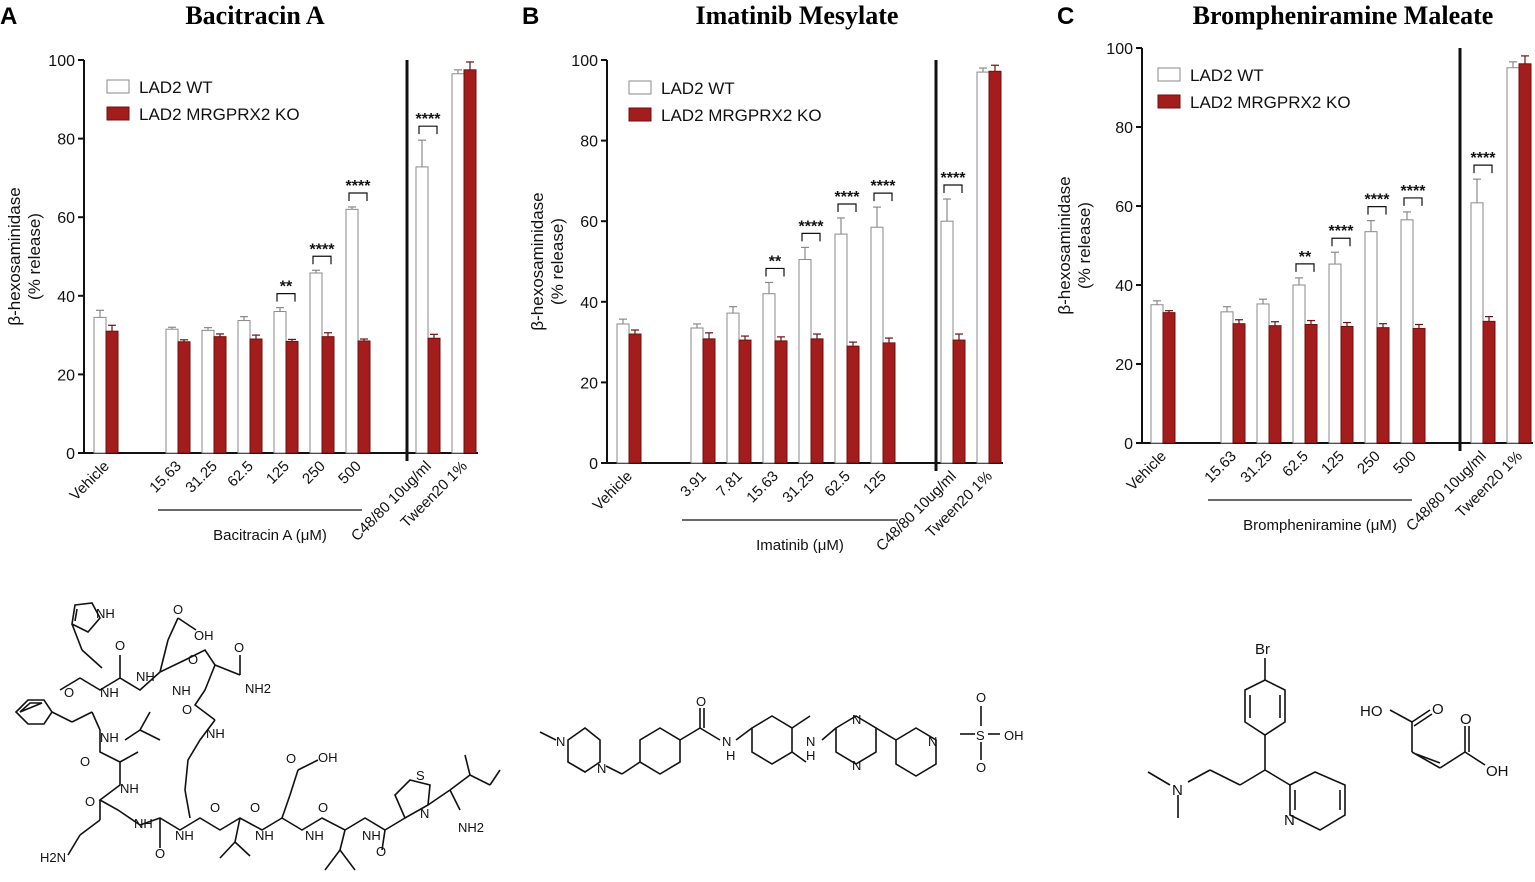 The width and height of the screenshot is (1535, 882). What do you see at coordinates (1497, 771) in the screenshot?
I see `atom-label: OH` at bounding box center [1497, 771].